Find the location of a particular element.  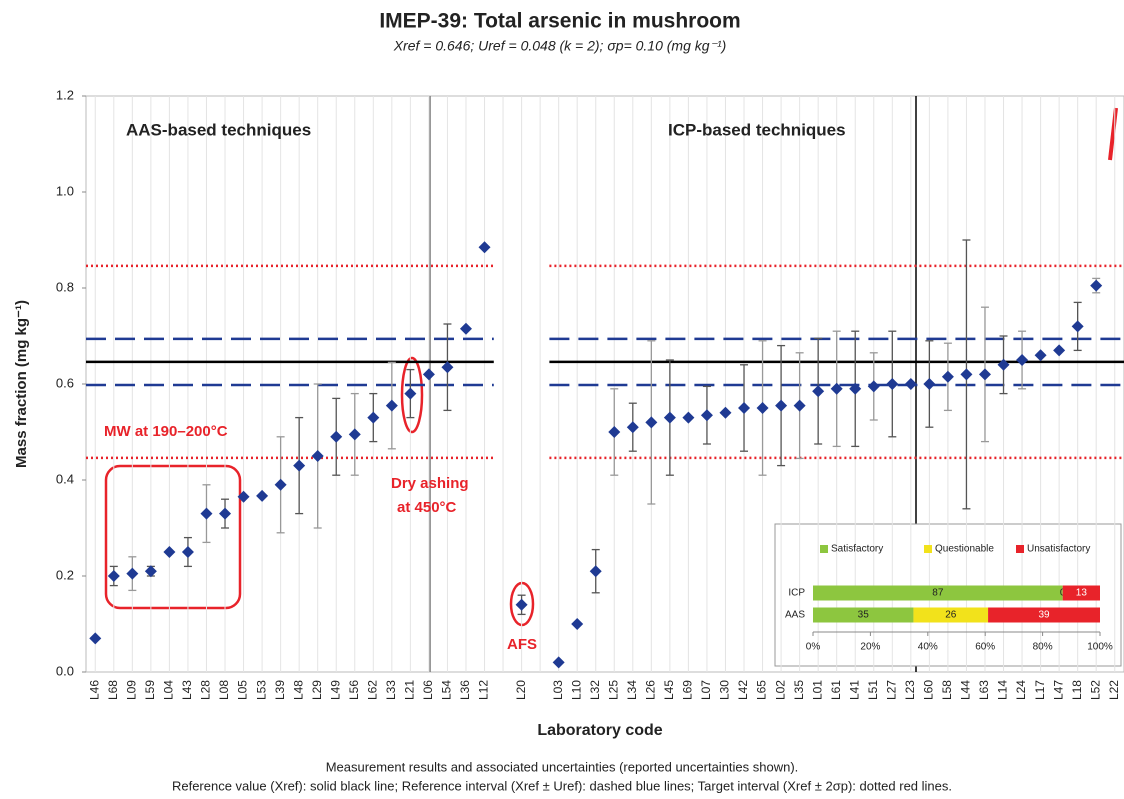

x-tick-label: L56 is located at coordinates (354, 690).